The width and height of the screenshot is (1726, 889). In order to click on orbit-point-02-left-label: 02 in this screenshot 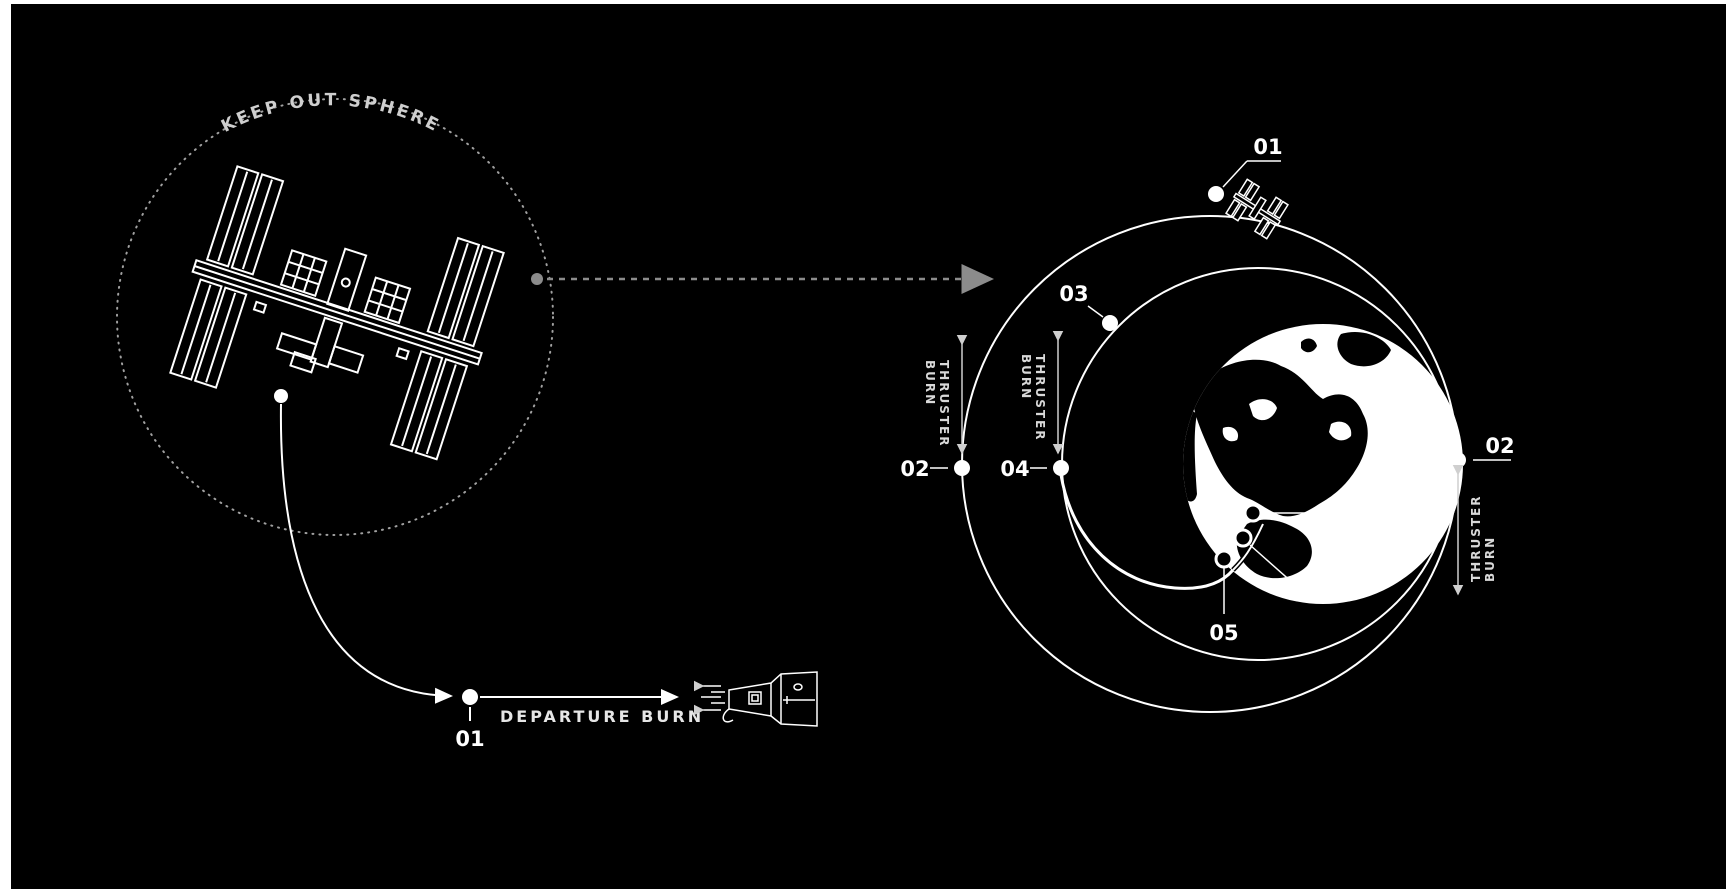, I will do `click(914, 469)`.